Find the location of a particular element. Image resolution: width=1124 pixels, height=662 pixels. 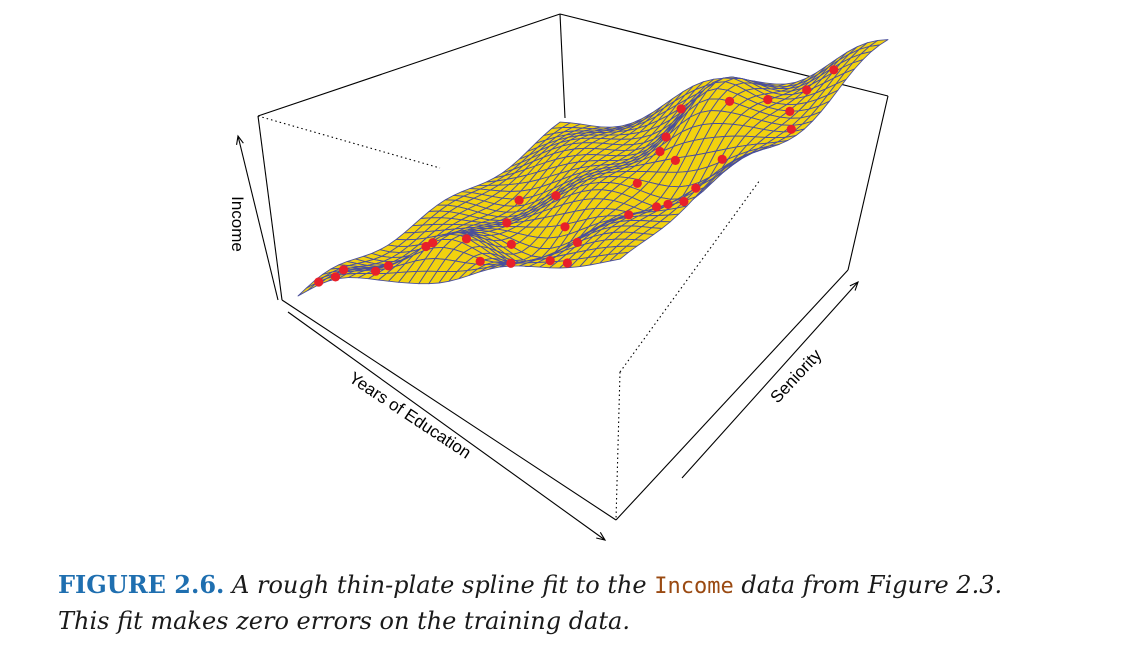

figure-number: FIGURE 2.6. is located at coordinates (141, 584).